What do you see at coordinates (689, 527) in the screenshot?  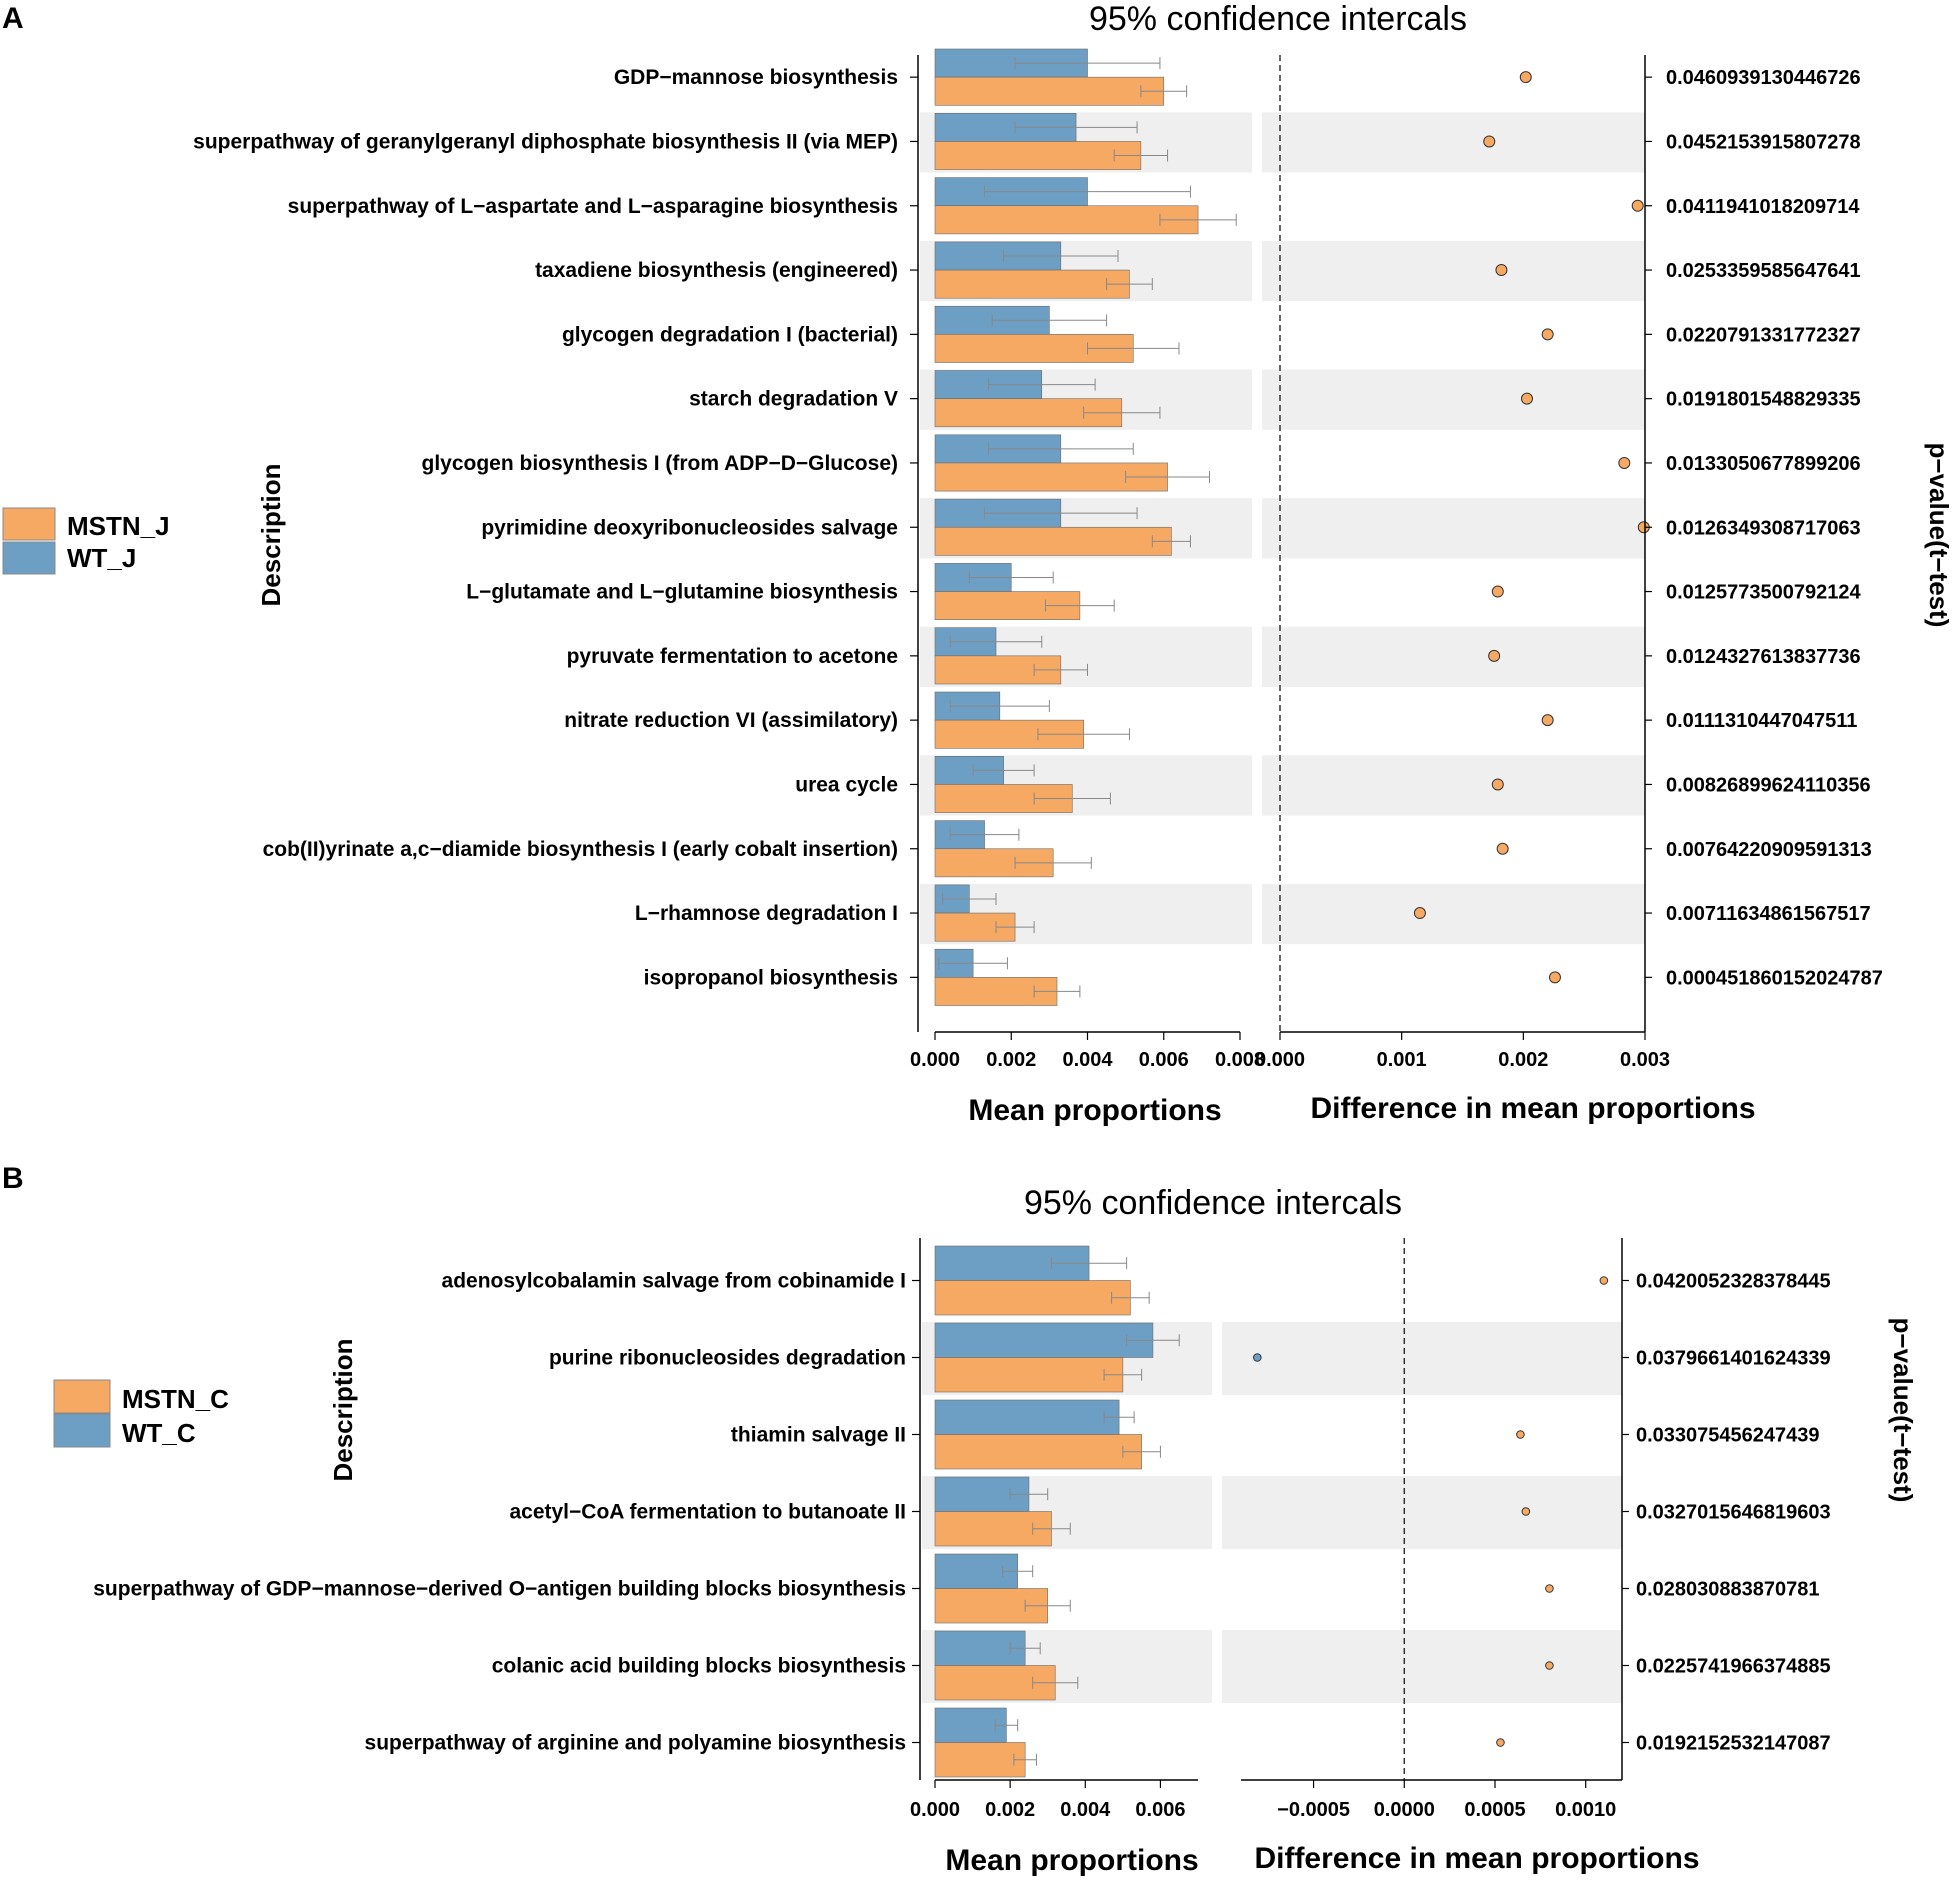 I see `category-label: pyrimidine deoxyribonucleosides salvage` at bounding box center [689, 527].